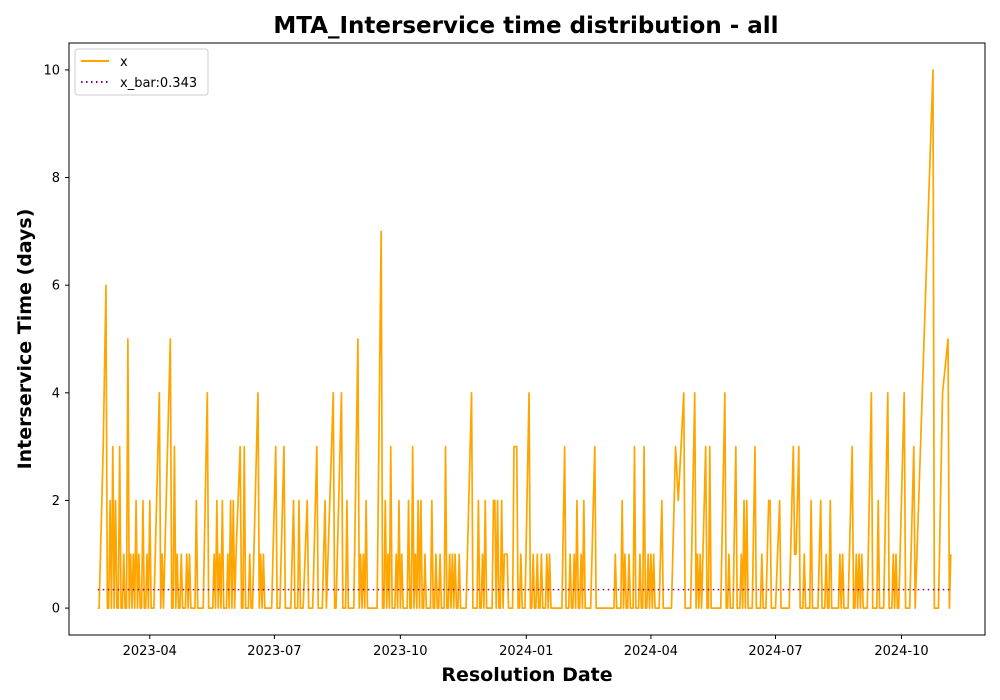 The width and height of the screenshot is (1000, 700). I want to click on x-tick-label: 2024-07, so click(775, 651).